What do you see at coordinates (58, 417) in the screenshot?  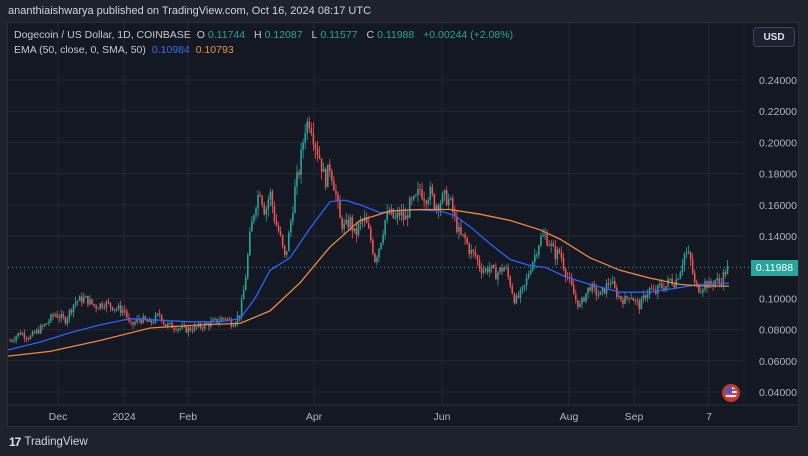 I see `time-axis-label: Dec` at bounding box center [58, 417].